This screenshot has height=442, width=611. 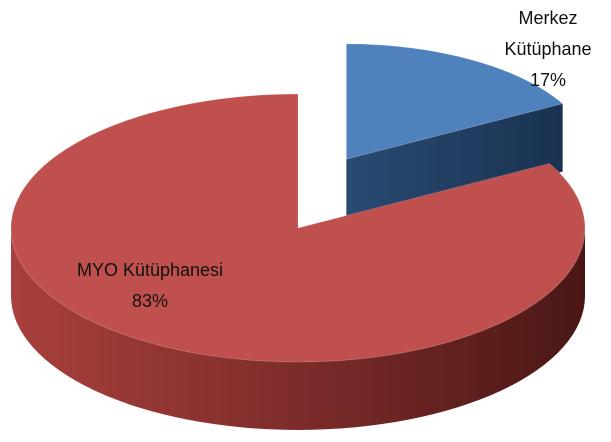 I want to click on slice, so click(x=454, y=101).